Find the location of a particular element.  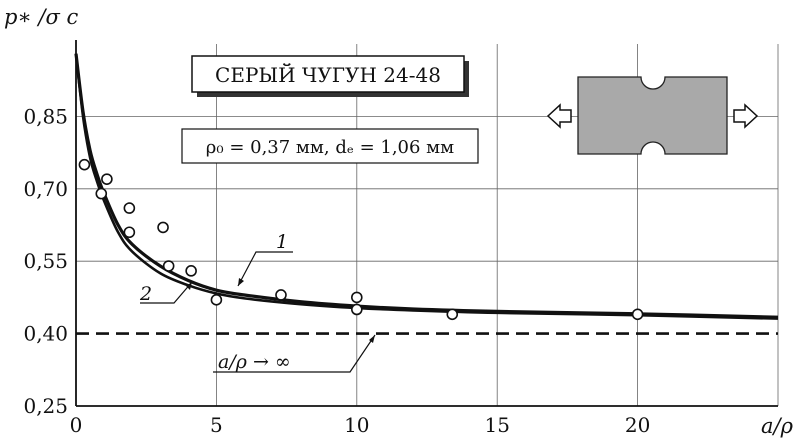

params-box-text: ρ₀ = 0,37 мм, dₑ = 1,06 мм is located at coordinates (330, 147).